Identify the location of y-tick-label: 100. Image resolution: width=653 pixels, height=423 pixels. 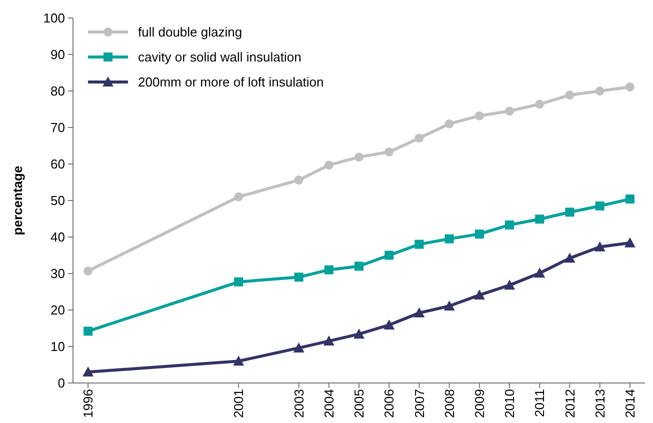
(54, 18).